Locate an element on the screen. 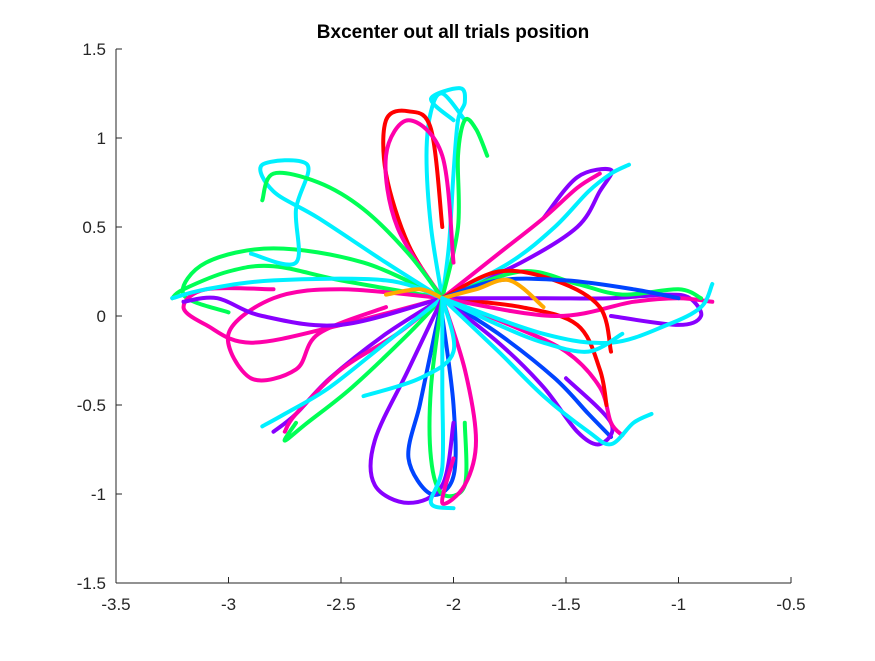  y-tick-label: 0 is located at coordinates (101, 316).